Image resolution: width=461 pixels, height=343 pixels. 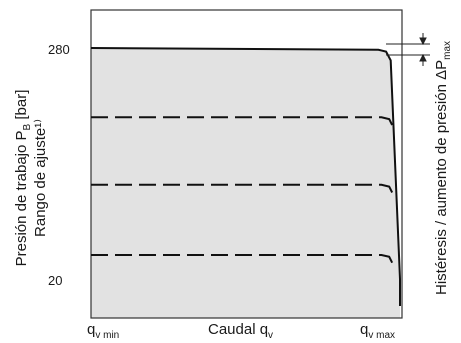 What do you see at coordinates (408, 49) in the screenshot?
I see `hysteresis-marker` at bounding box center [408, 49].